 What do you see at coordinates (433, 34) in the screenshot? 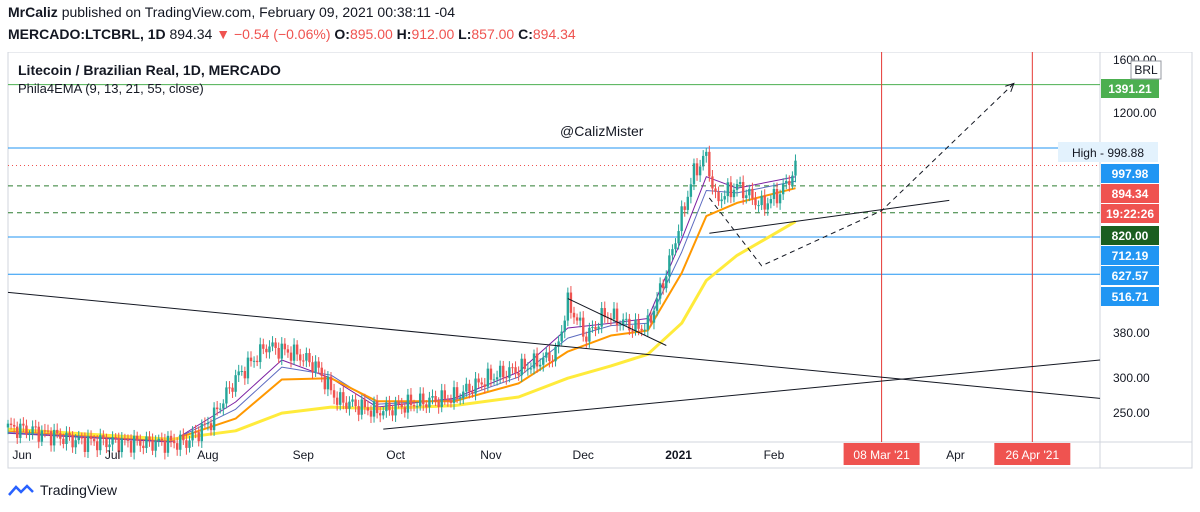
I see `high-value: 912.00` at bounding box center [433, 34].